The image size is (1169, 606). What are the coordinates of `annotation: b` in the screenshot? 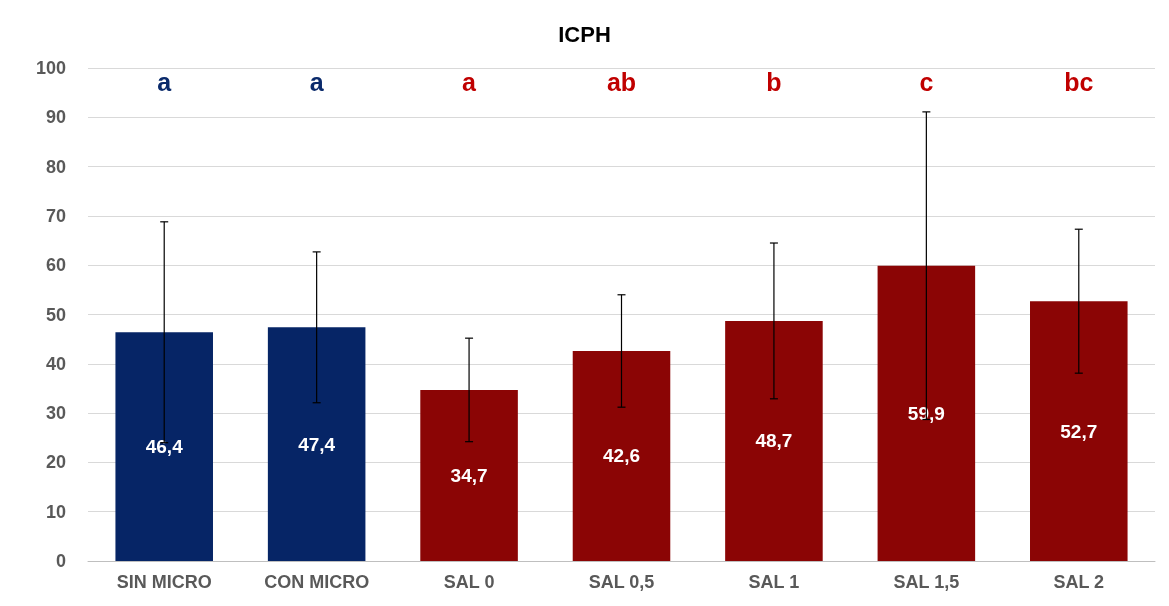 It's located at (774, 82).